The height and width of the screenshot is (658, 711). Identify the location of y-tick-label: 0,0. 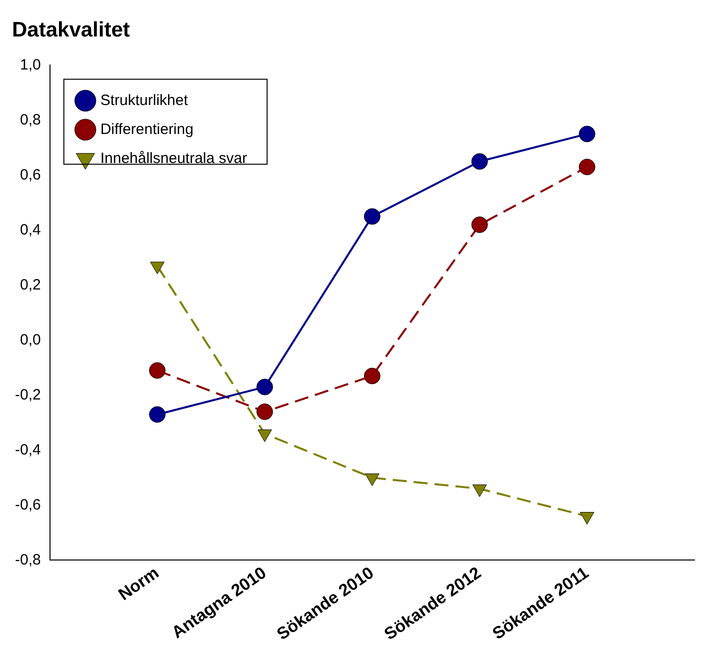
(30, 339).